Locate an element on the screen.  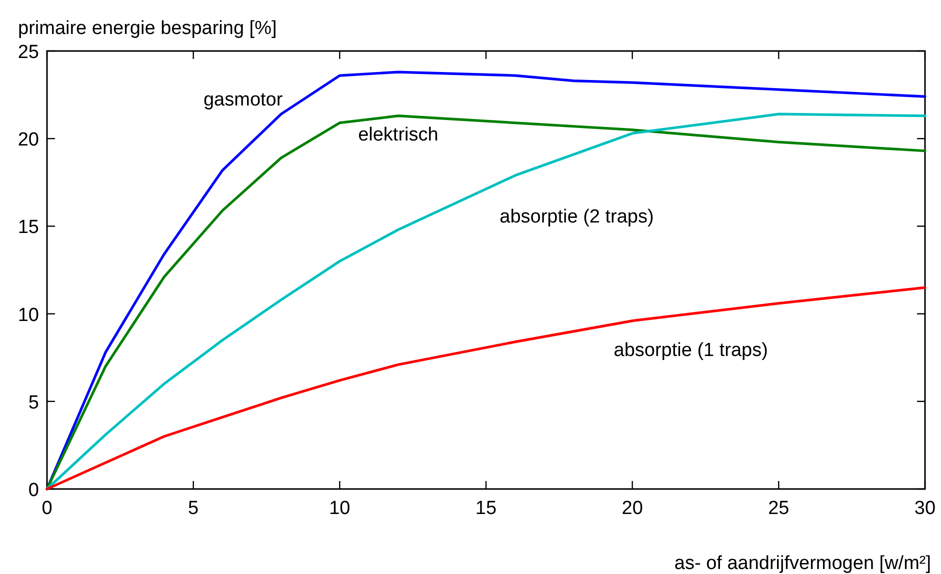
series-label: elektrisch is located at coordinates (398, 135).